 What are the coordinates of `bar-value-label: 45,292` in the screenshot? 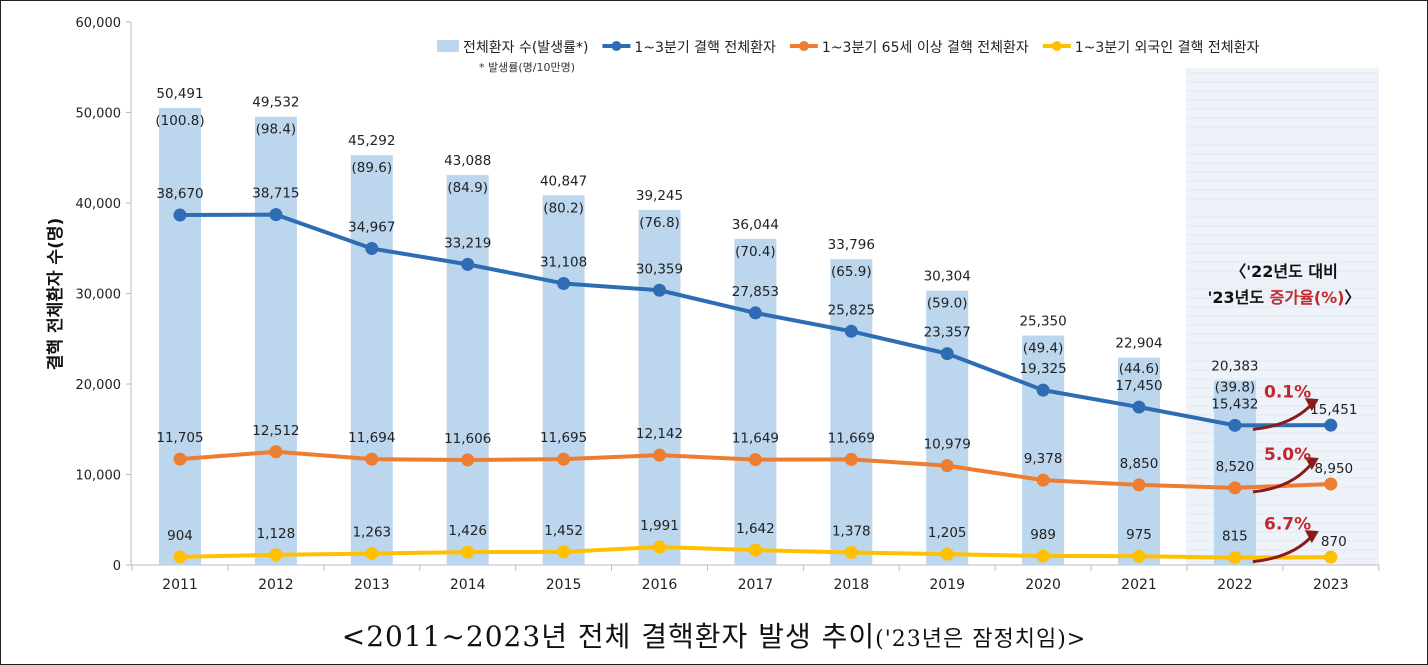 It's located at (371, 141).